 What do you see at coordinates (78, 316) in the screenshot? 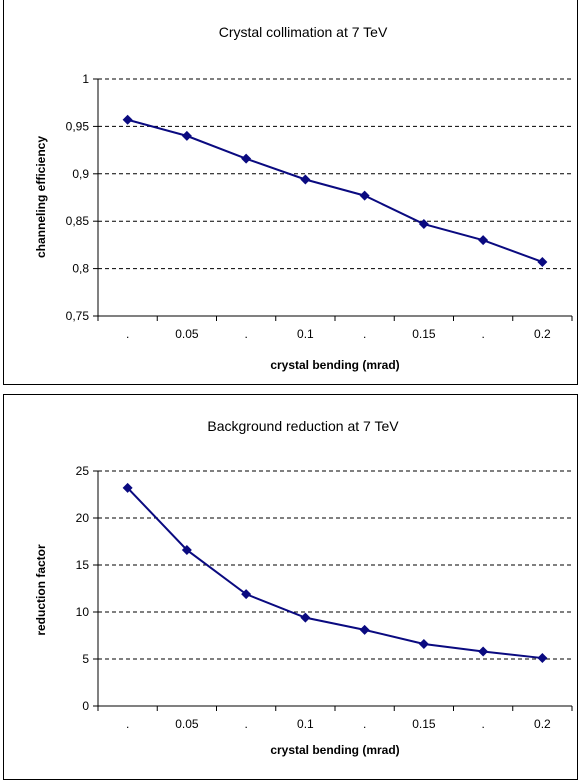
I see `y-tick-label: 0,75` at bounding box center [78, 316].